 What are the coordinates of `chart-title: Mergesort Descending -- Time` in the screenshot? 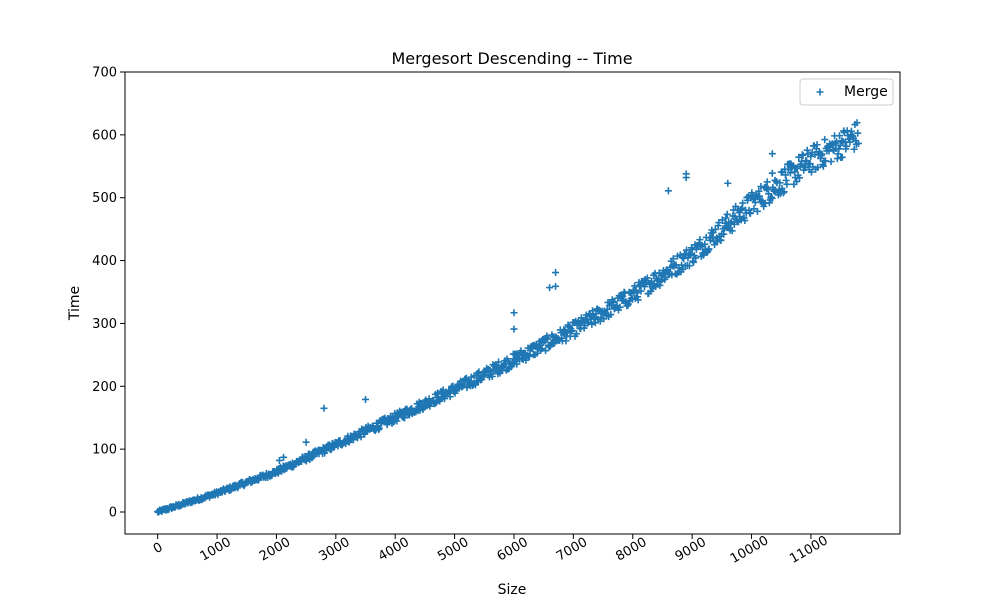 It's located at (511, 58).